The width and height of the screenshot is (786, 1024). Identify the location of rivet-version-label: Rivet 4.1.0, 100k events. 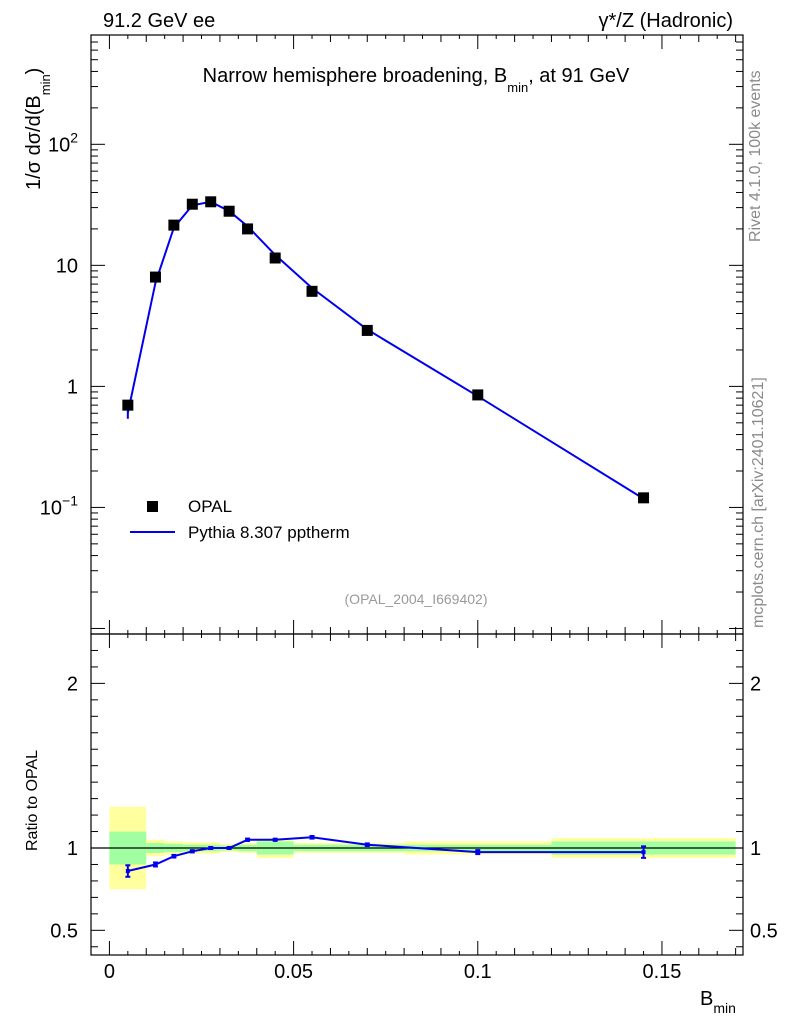
(755, 156).